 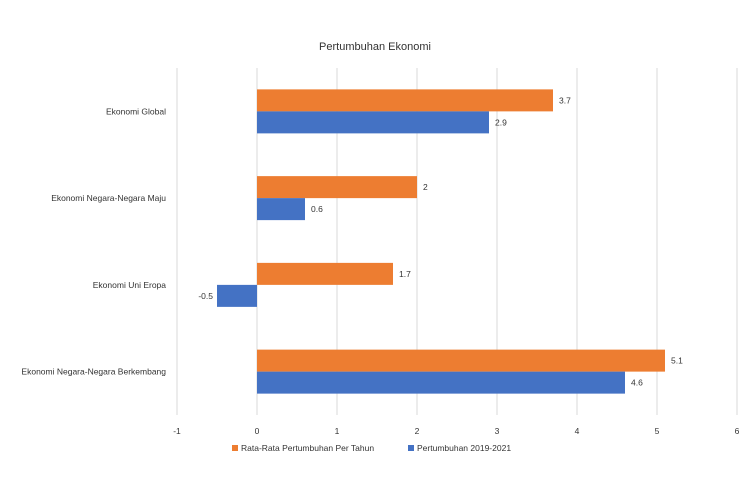 What do you see at coordinates (108, 198) in the screenshot?
I see `category-label: Ekonomi Negara-Negara Maju` at bounding box center [108, 198].